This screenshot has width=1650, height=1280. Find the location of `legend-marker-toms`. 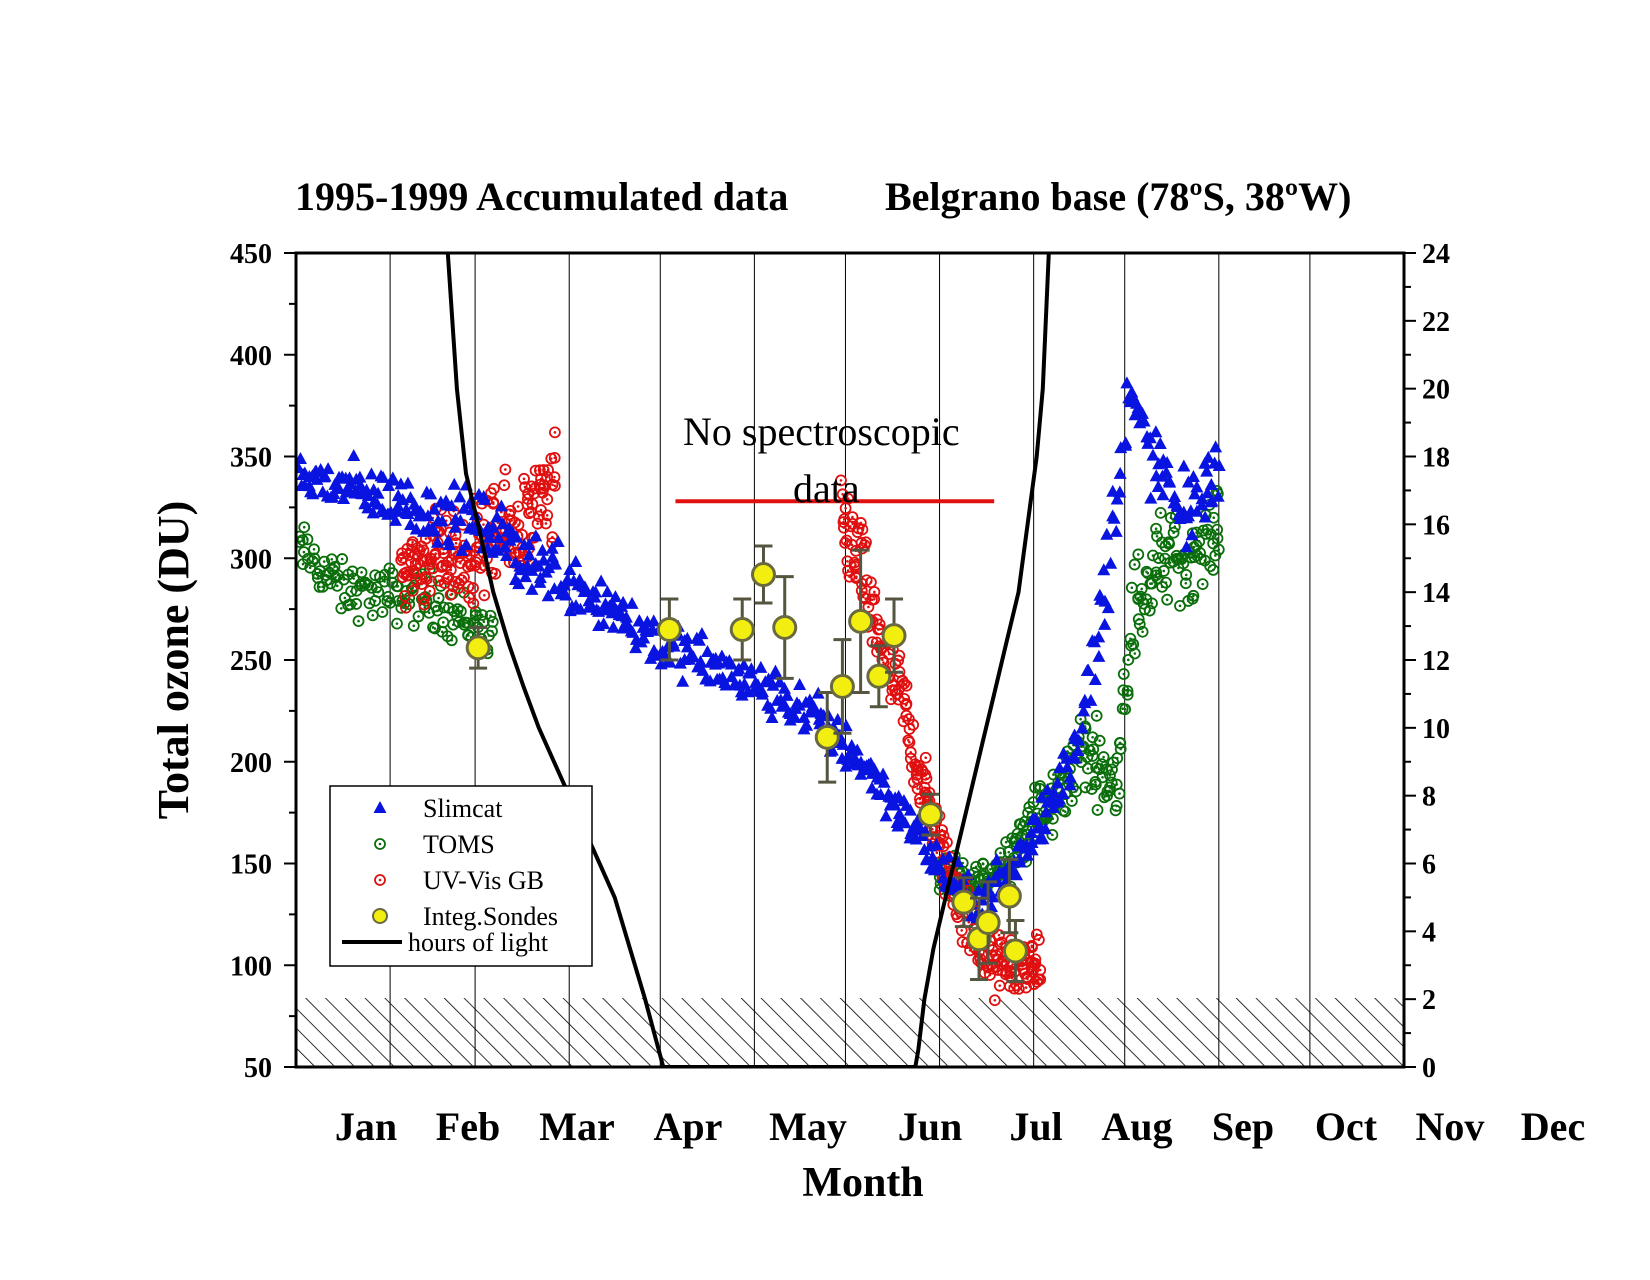

legend-marker-toms is located at coordinates (380, 844).